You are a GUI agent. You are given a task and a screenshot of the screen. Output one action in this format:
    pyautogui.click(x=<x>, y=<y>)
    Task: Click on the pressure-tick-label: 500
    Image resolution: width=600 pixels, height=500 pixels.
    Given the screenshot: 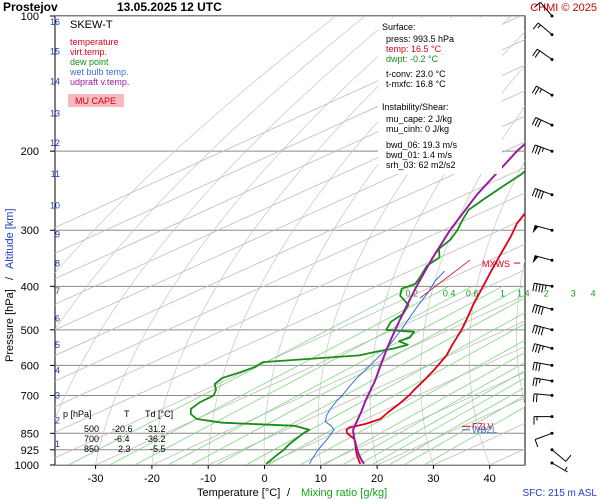 What is the action you would take?
    pyautogui.click(x=30, y=331)
    